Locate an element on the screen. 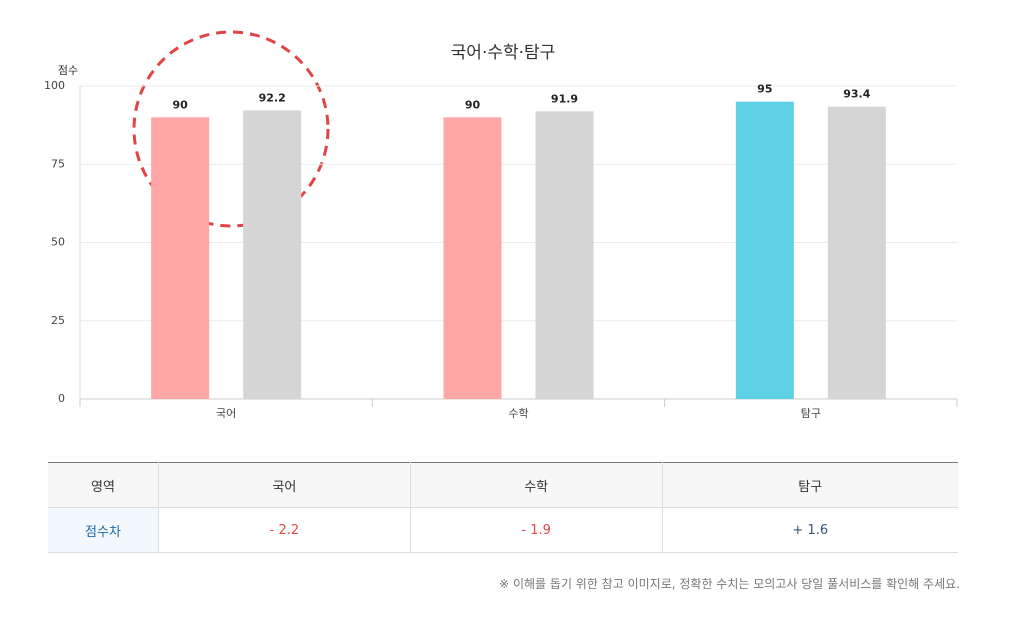 The height and width of the screenshot is (640, 1010). table-cell: + 1.6 is located at coordinates (809, 530).